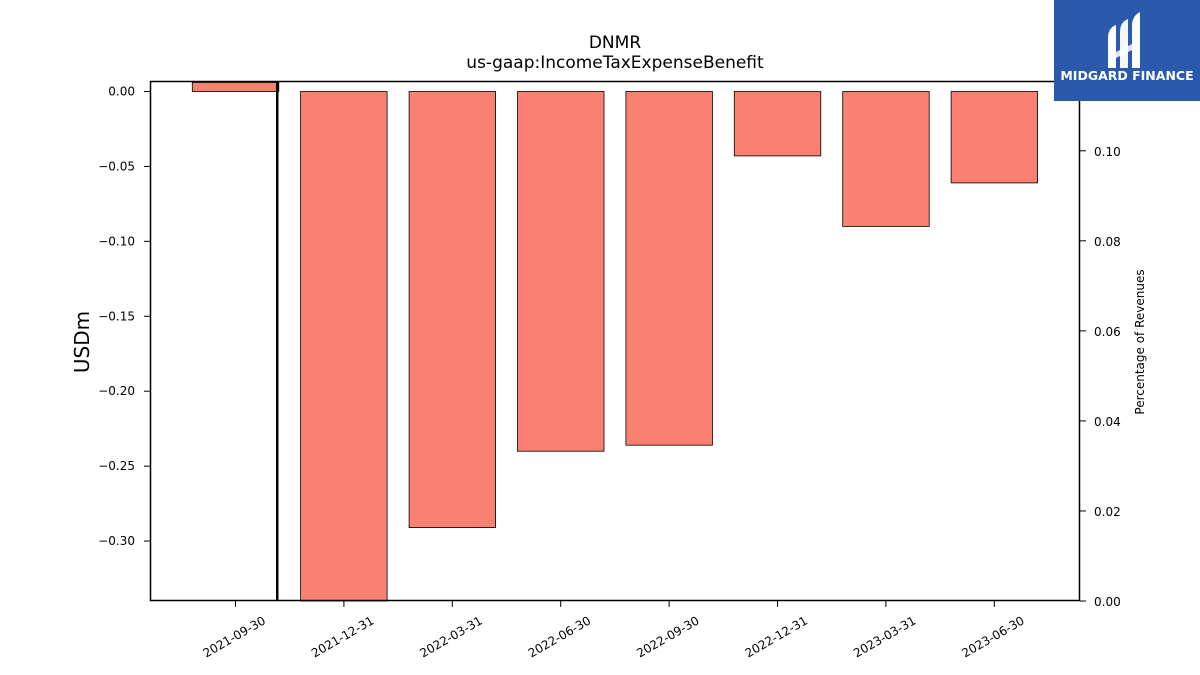  Describe the element at coordinates (121, 91) in the screenshot. I see `y-tick-label: 0.00` at that location.